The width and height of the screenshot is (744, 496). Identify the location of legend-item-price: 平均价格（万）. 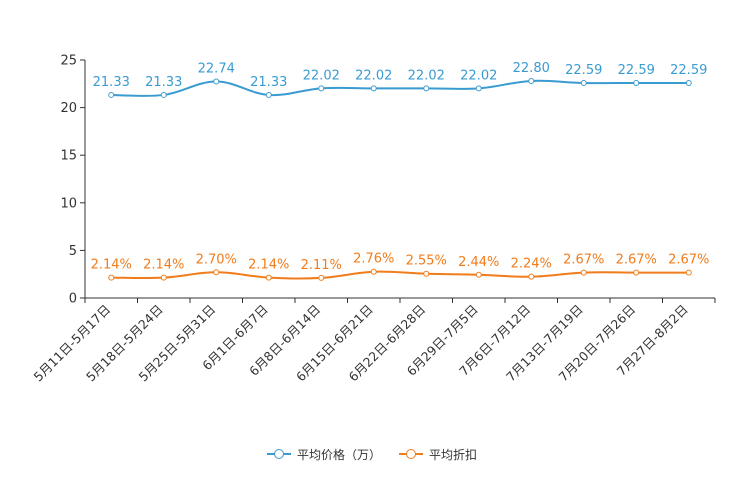
(323, 454).